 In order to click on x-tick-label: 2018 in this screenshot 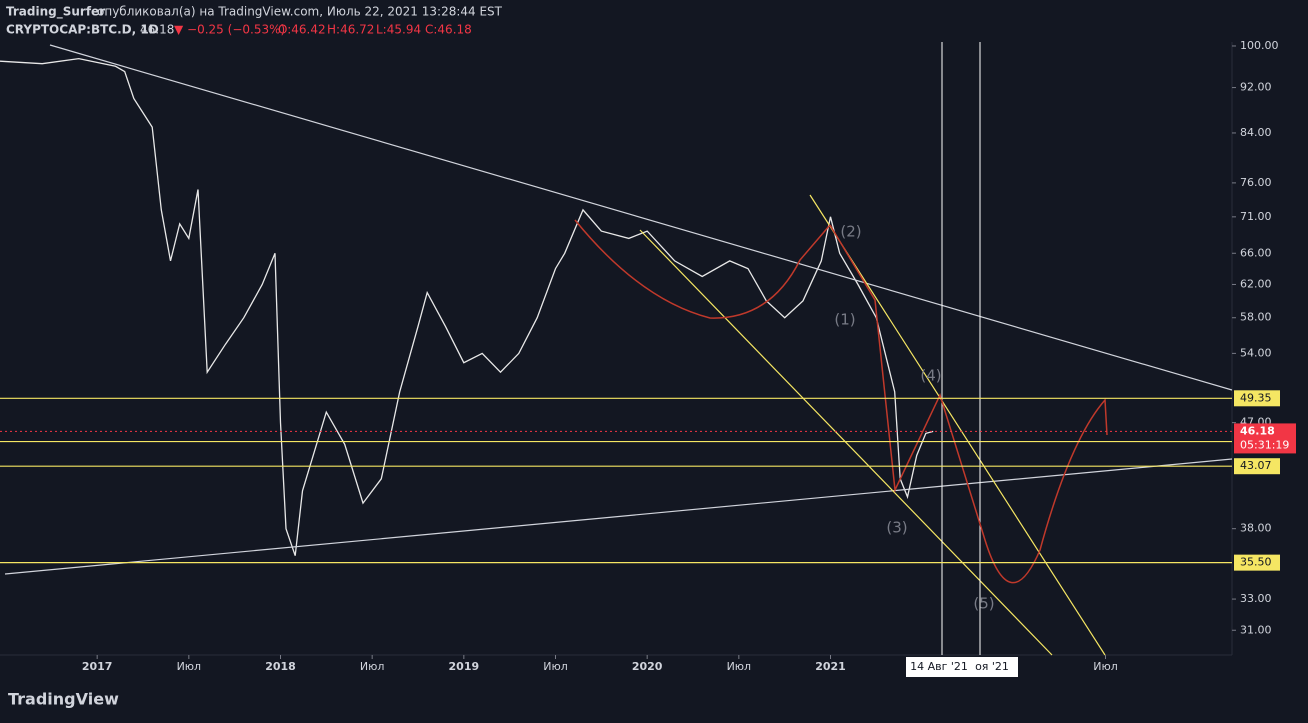, I will do `click(280, 666)`.